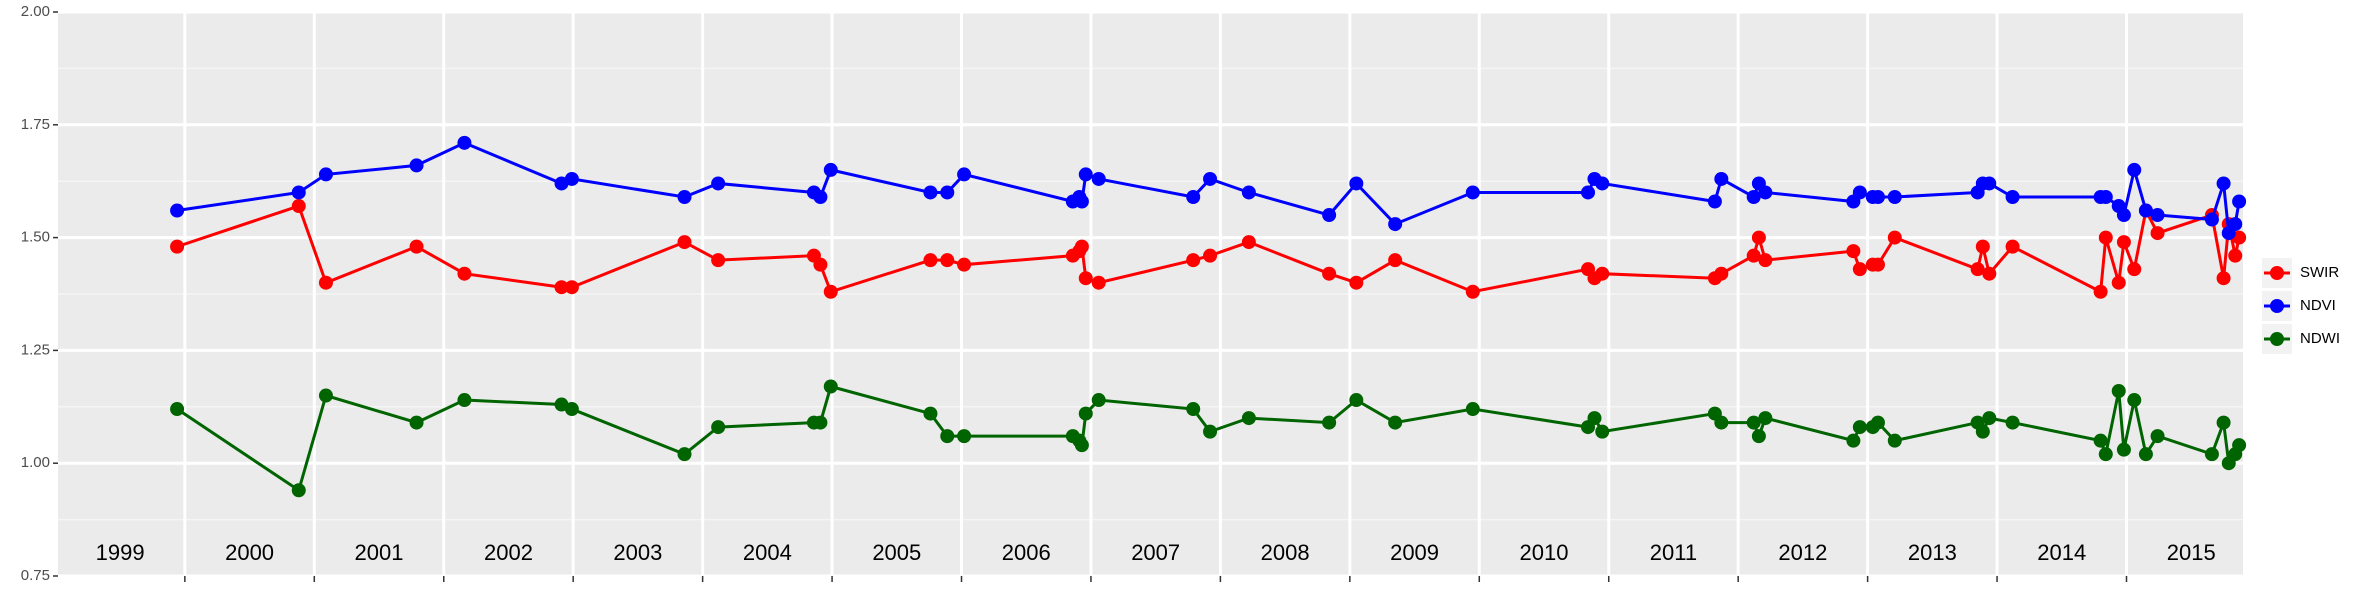  What do you see at coordinates (35, 462) in the screenshot?
I see `y-tick-label: 1.00` at bounding box center [35, 462].